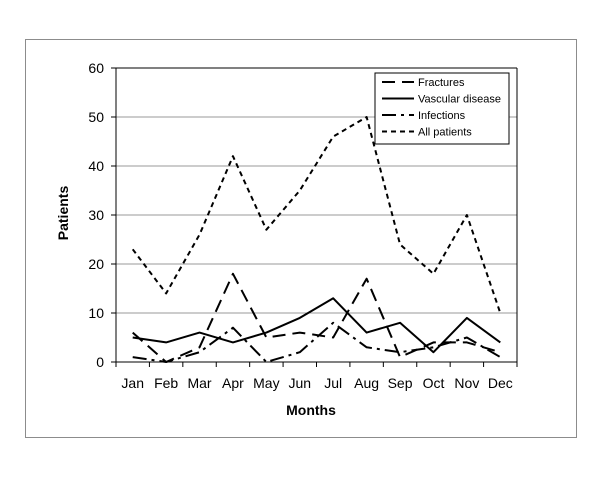 This screenshot has height=481, width=600. I want to click on y-tick-label-50: 50, so click(96, 117).